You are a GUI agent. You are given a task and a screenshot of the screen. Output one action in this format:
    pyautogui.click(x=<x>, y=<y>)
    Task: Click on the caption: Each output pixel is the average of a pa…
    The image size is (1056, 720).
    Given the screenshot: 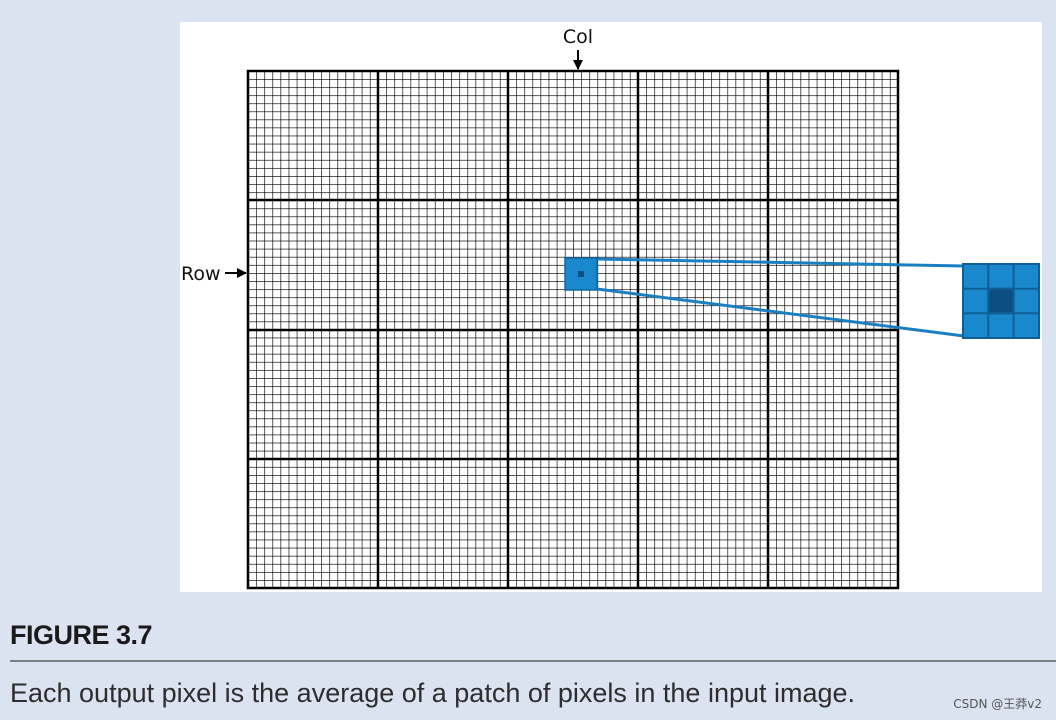 What is the action you would take?
    pyautogui.click(x=432, y=693)
    